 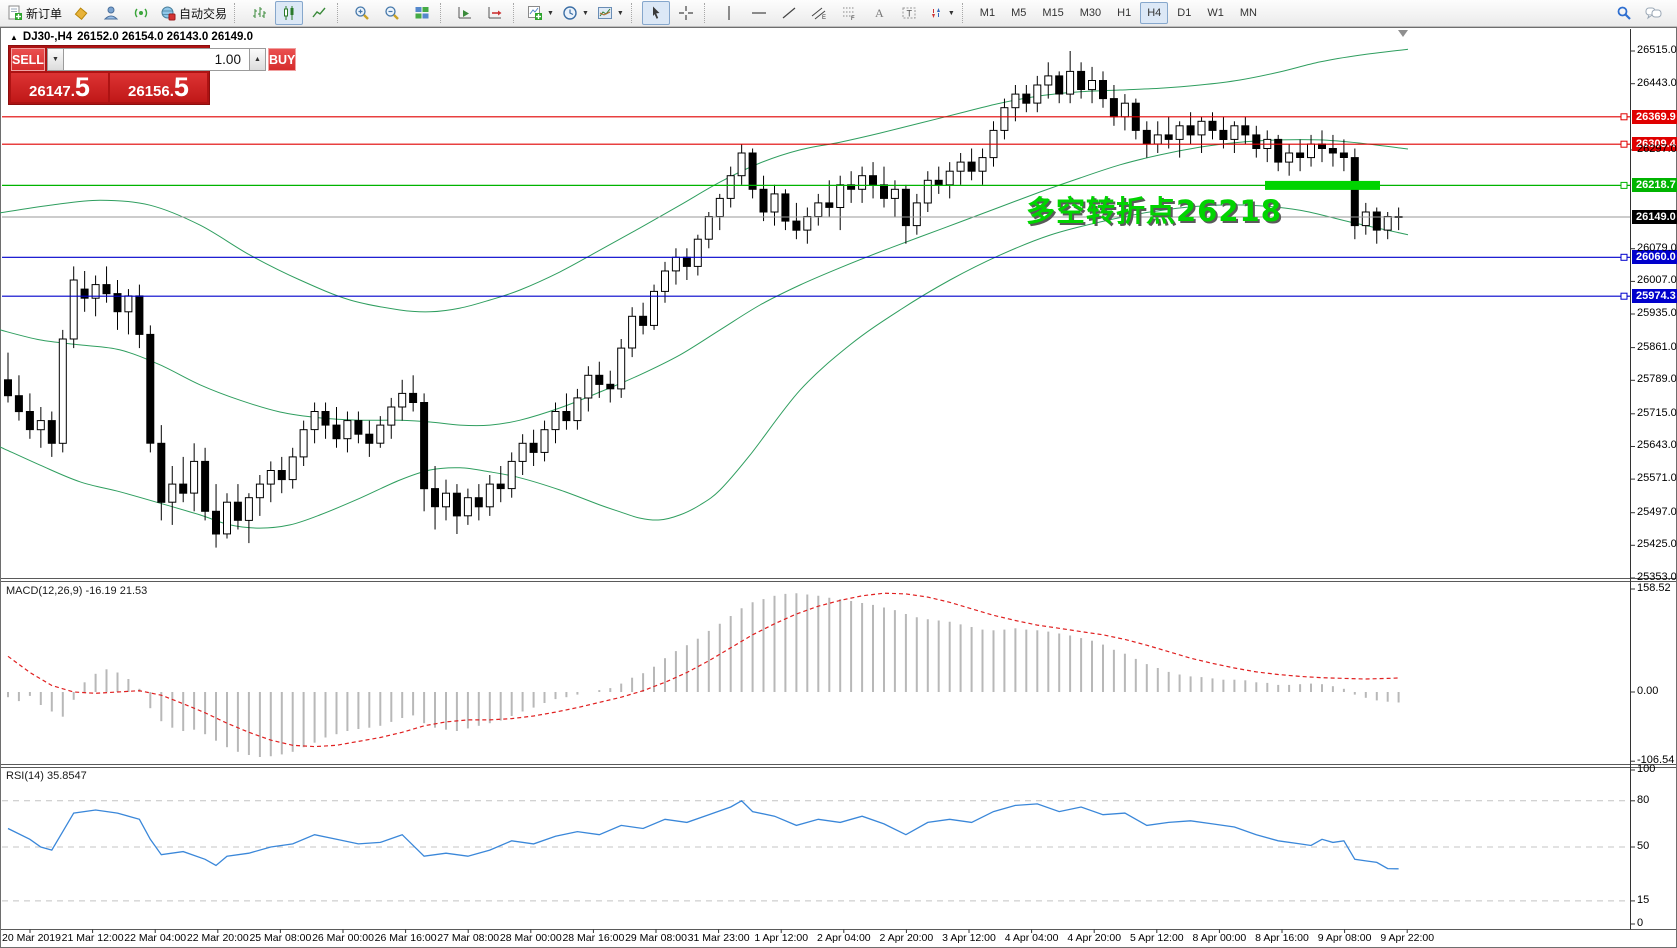 I want to click on channel-icon: E, so click(x=818, y=14).